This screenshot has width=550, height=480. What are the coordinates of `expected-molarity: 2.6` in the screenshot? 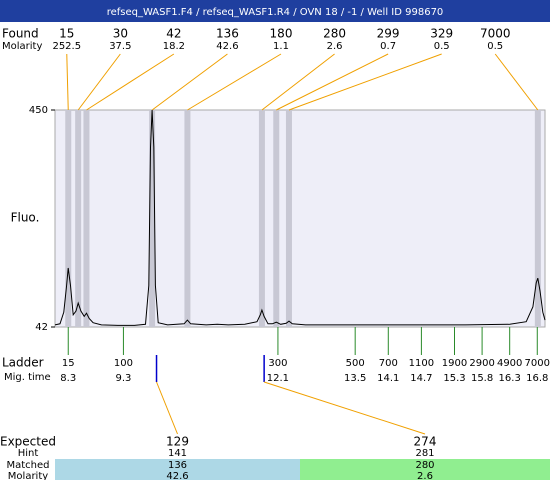 It's located at (425, 475).